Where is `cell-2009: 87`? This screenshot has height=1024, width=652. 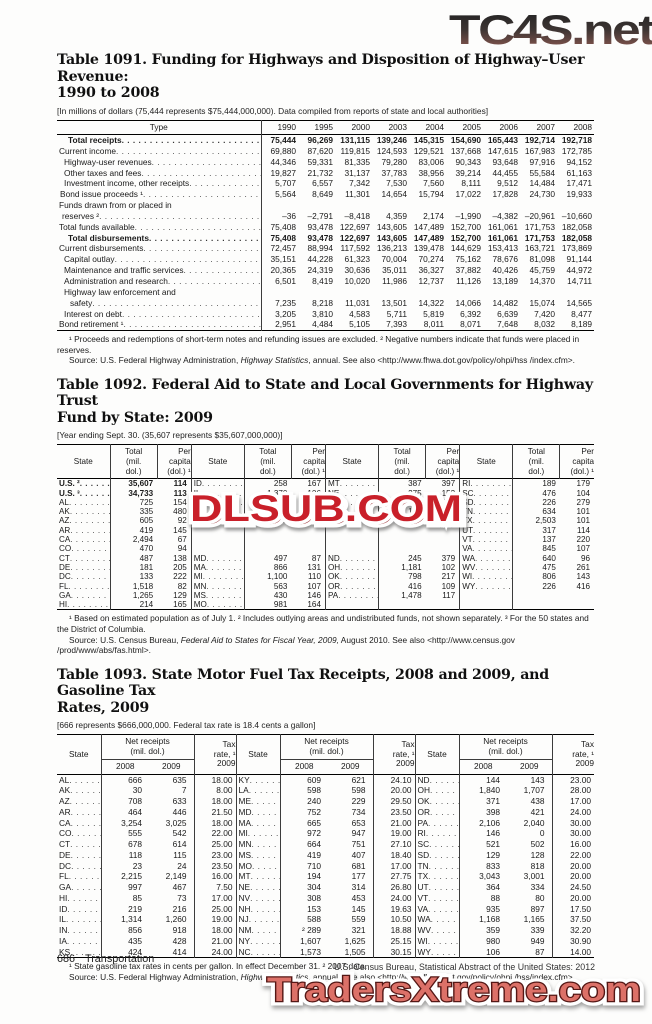 cell-2009: 87 is located at coordinates (540, 951).